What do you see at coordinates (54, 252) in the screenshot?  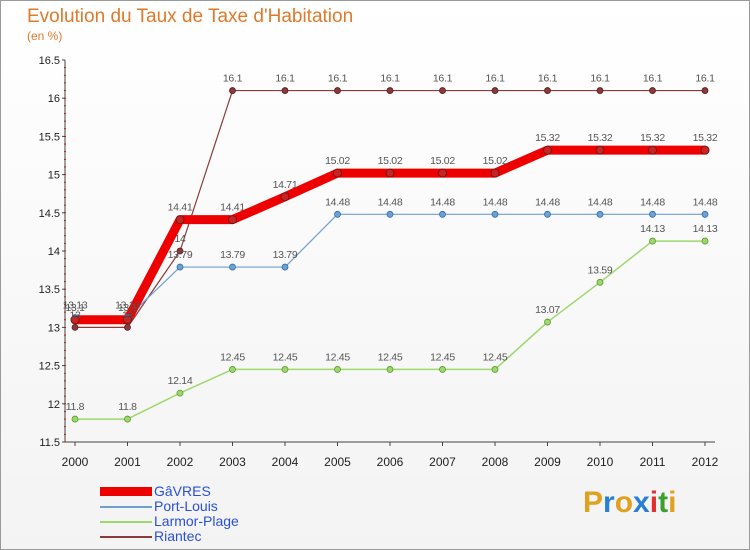 I see `y-tick-label: 14` at bounding box center [54, 252].